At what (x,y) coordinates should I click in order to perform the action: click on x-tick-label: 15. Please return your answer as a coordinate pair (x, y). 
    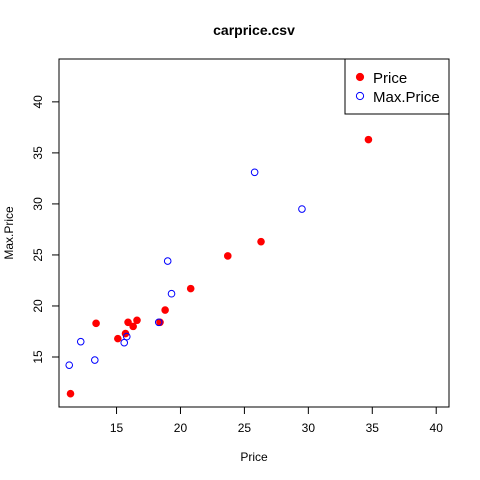
    Looking at the image, I should click on (117, 428).